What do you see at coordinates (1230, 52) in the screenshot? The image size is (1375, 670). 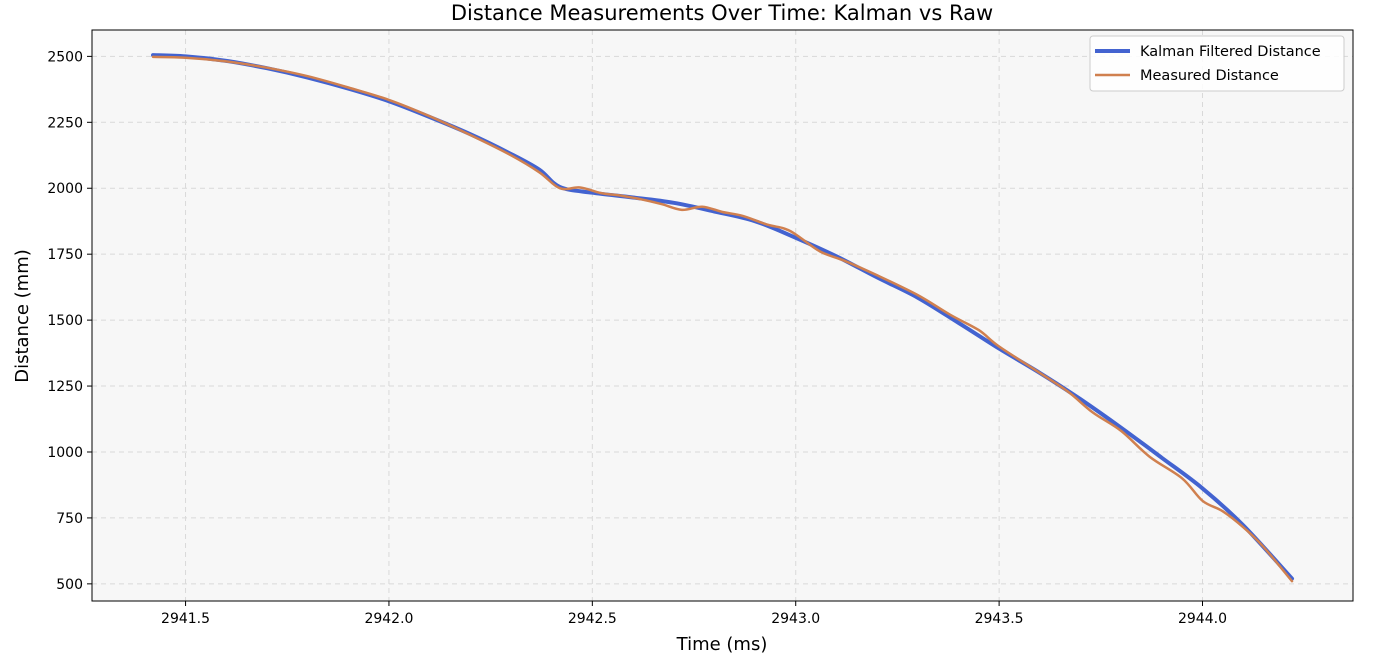 I see `legend-label-kalman: Kalman Filtered Distance` at bounding box center [1230, 52].